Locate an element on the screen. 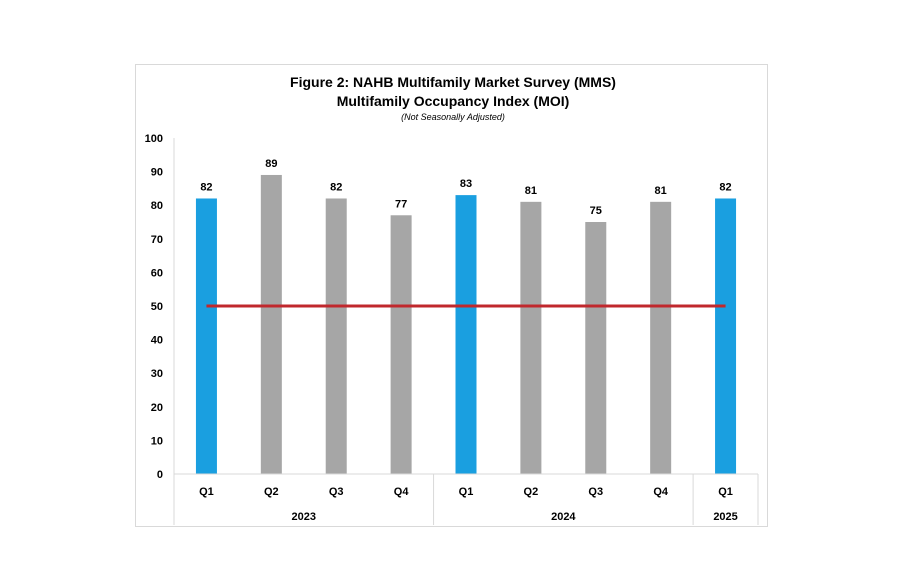 The width and height of the screenshot is (910, 584). y-tick-label: 30 is located at coordinates (157, 374).